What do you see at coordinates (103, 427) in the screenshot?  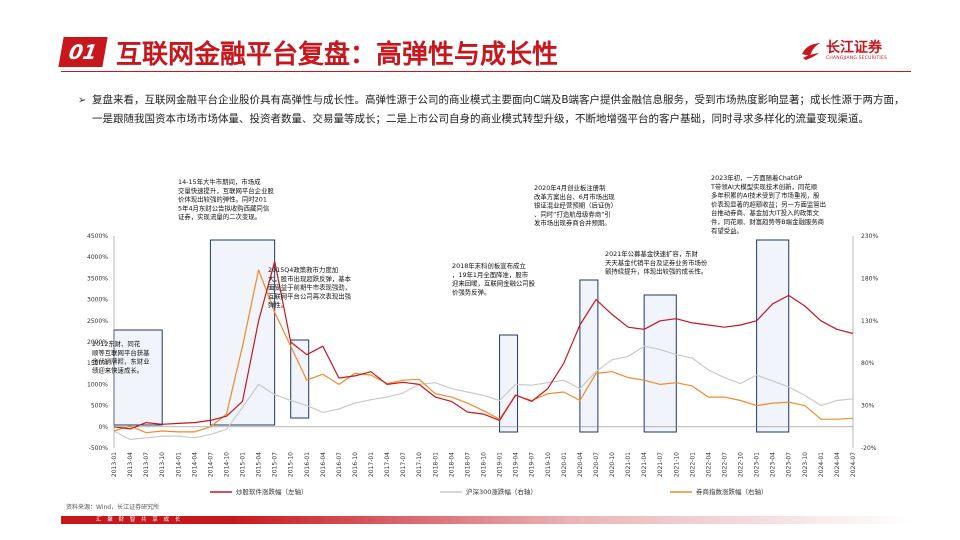 I see `y-left-tick-label: 0%` at bounding box center [103, 427].